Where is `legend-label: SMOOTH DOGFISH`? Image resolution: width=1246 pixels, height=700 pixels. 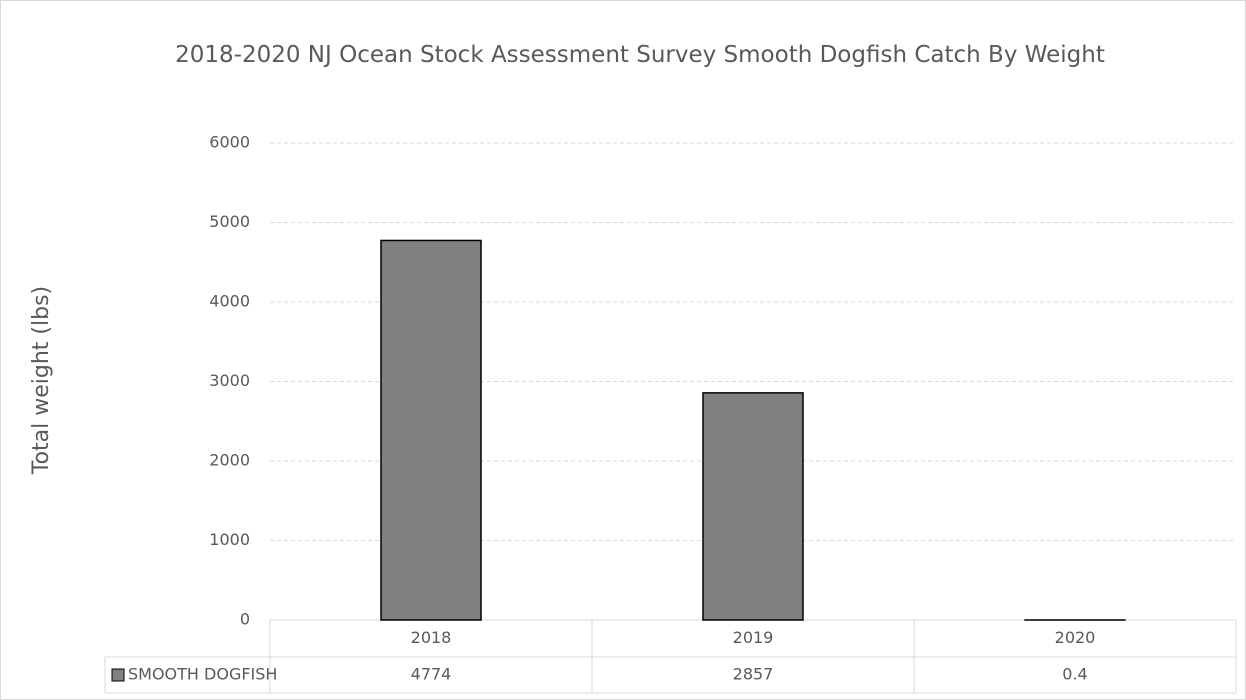
legend-label: SMOOTH DOGFISH is located at coordinates (202, 674).